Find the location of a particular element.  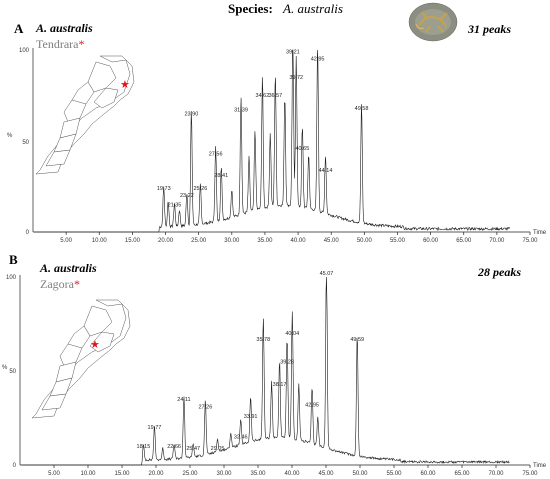

panel-b-peak-label: 35.78 is located at coordinates (263, 340).